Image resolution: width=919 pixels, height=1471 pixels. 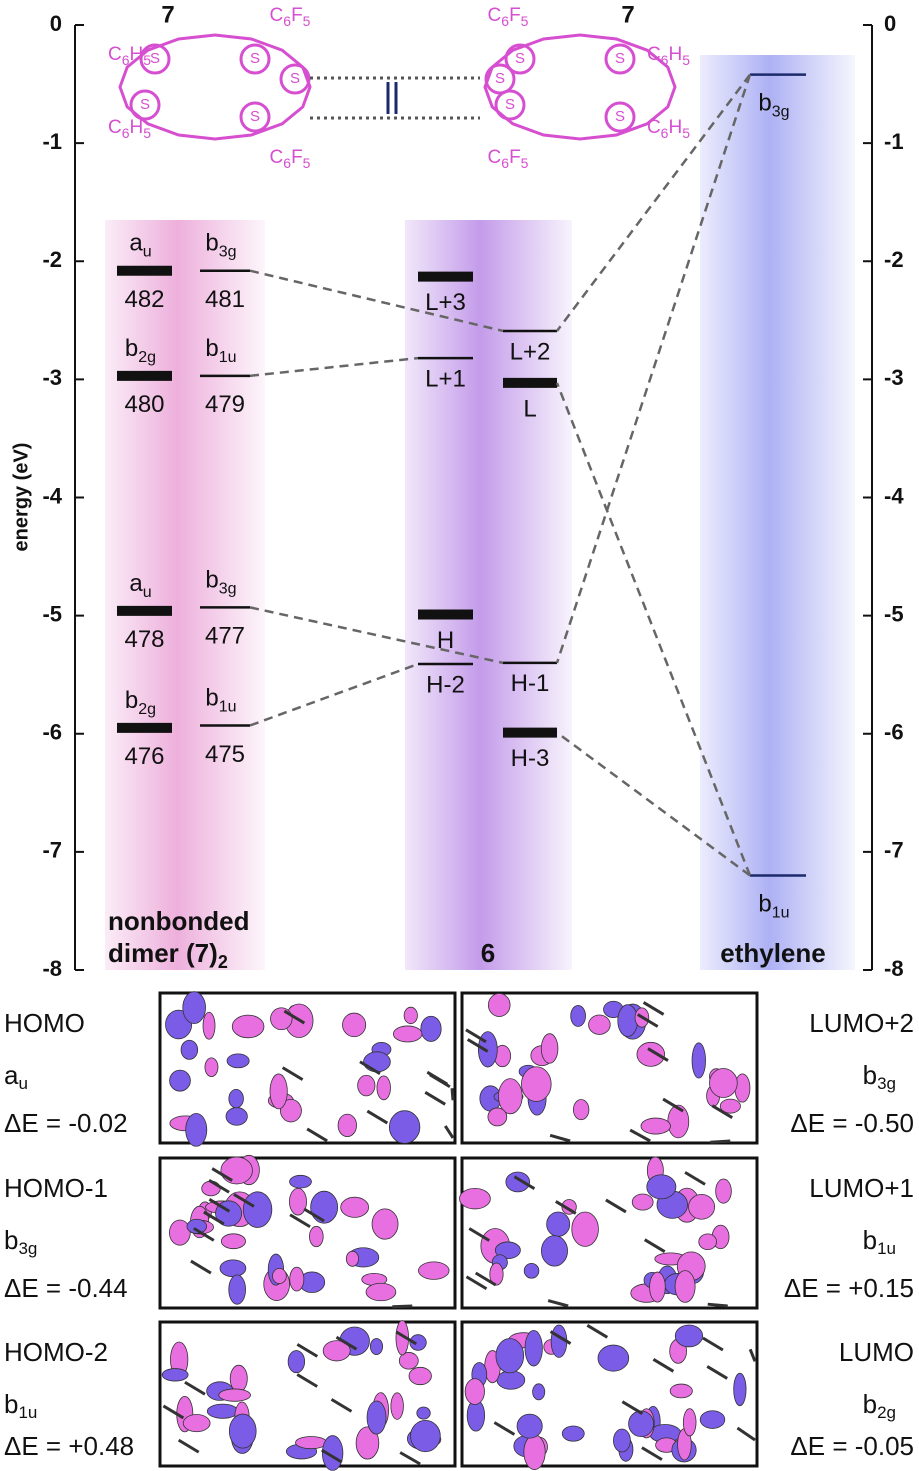 What do you see at coordinates (894, 968) in the screenshot?
I see `y-tick-label: -8` at bounding box center [894, 968].